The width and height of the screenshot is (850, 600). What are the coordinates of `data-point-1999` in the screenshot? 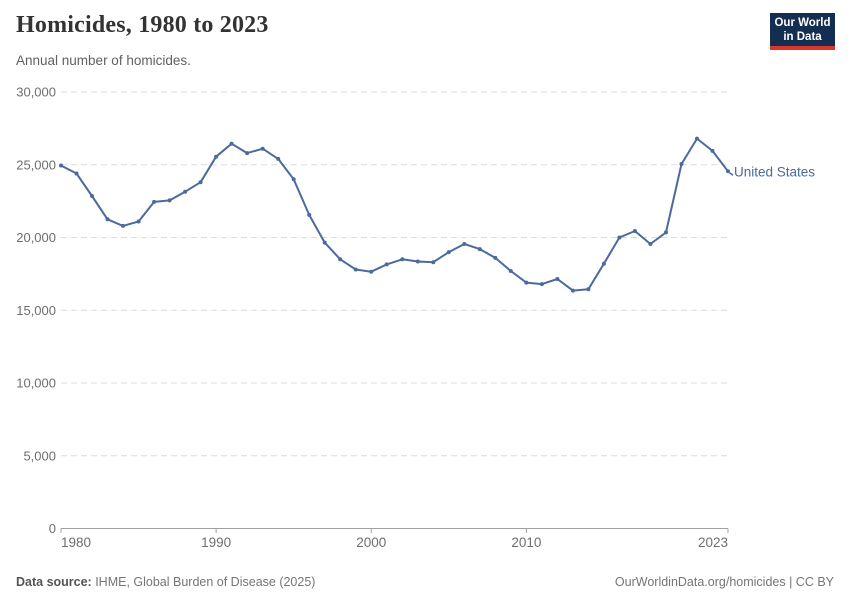 It's located at (355, 269).